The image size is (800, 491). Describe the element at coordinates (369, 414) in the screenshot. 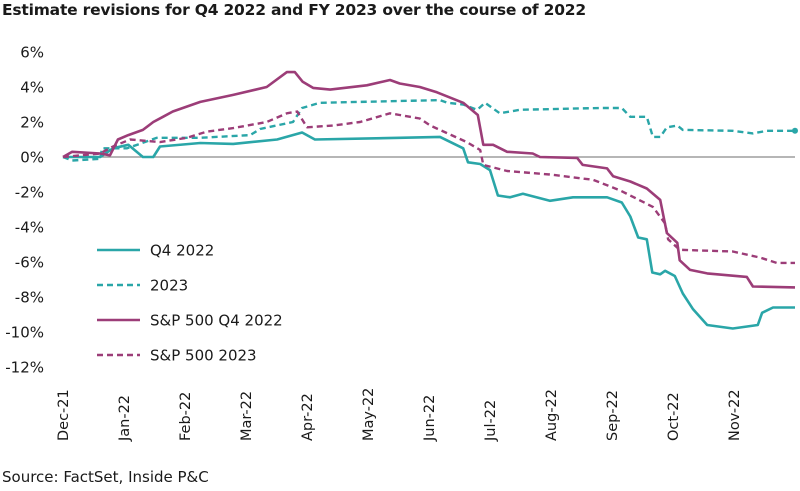

I see `x-tick-label: May-22` at that location.